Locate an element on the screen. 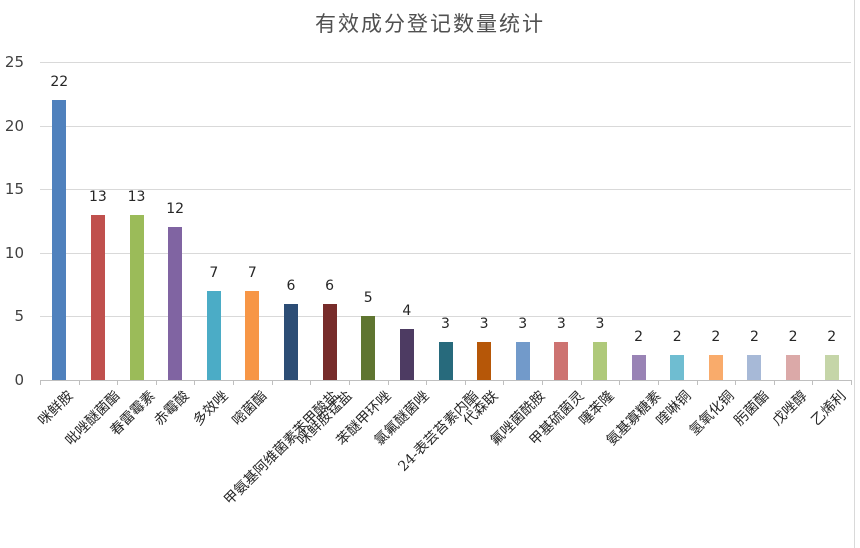  data-label: 22 is located at coordinates (59, 82).